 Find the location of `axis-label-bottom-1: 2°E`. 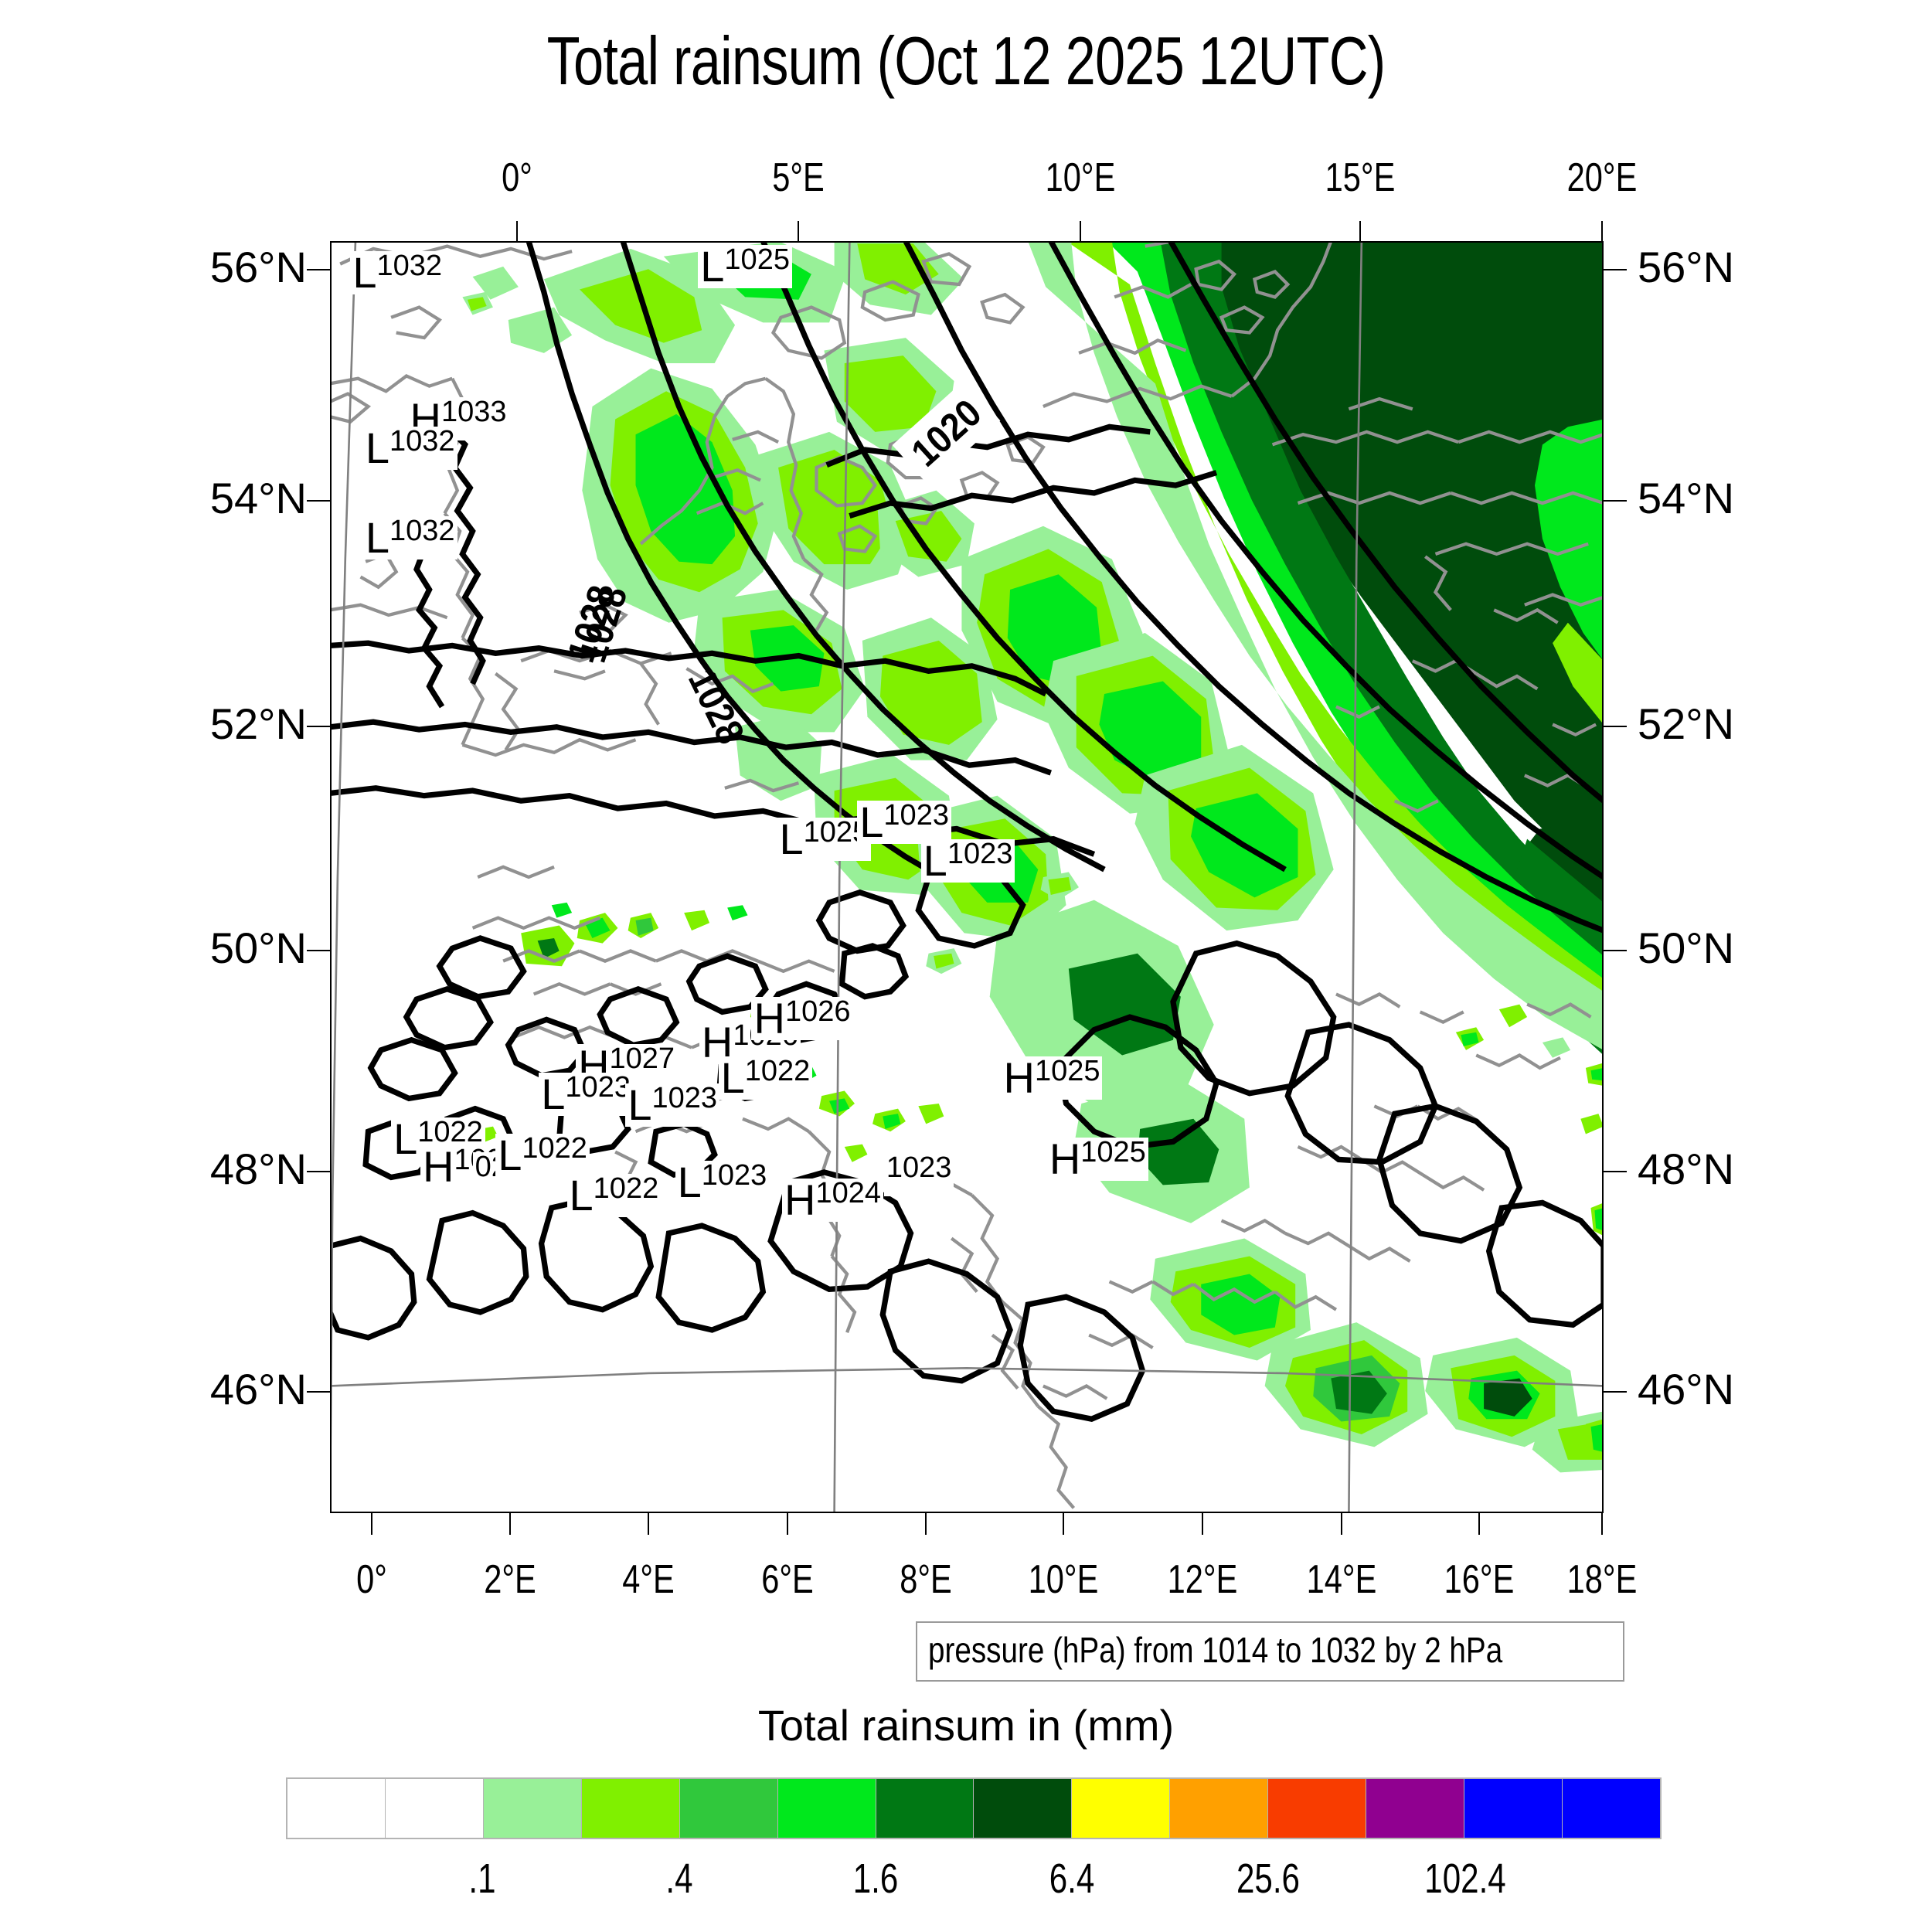

axis-label-bottom-1: 2°E is located at coordinates (510, 1580).